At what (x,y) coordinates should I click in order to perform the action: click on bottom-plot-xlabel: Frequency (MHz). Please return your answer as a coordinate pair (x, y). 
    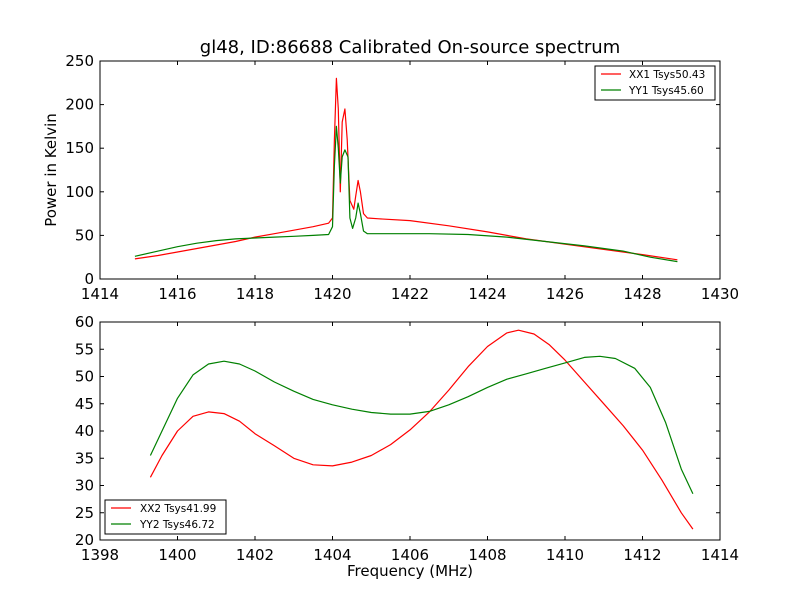
    Looking at the image, I should click on (410, 571).